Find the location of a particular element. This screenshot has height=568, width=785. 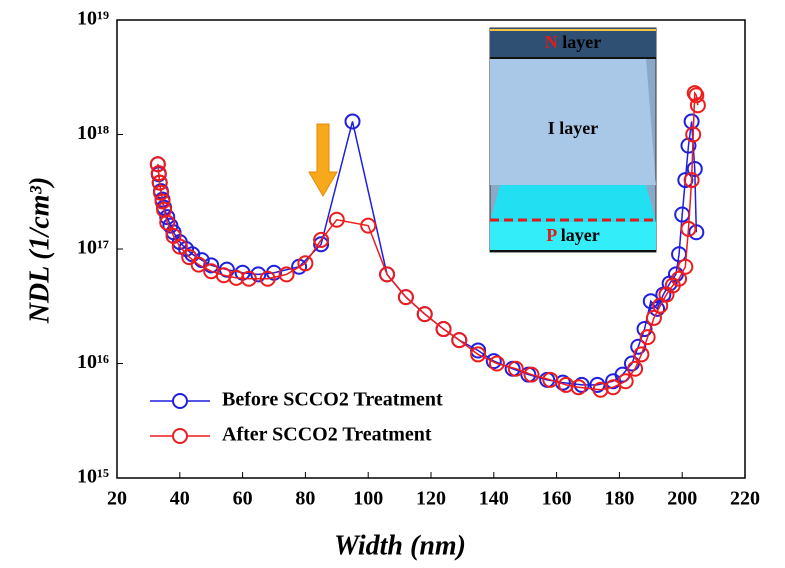

x-tick-label: 40 is located at coordinates (180, 499).